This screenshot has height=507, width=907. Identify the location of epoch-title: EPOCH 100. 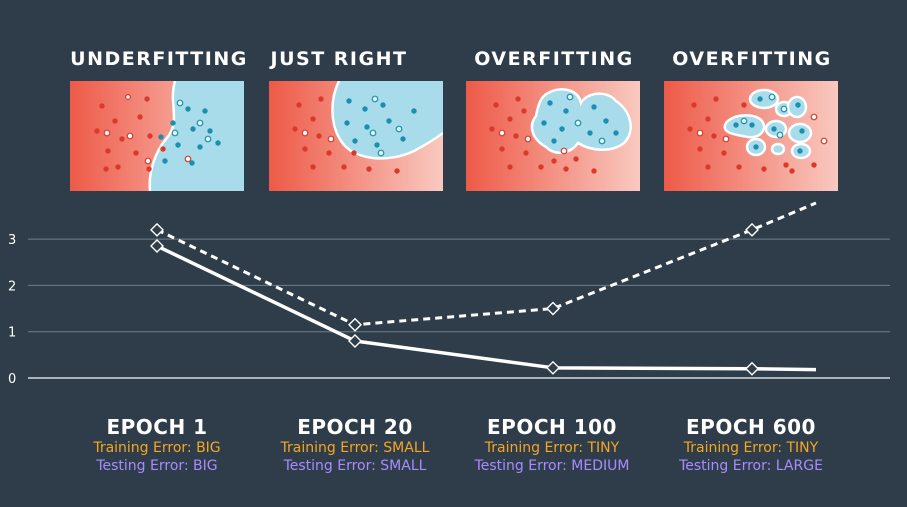
(552, 427).